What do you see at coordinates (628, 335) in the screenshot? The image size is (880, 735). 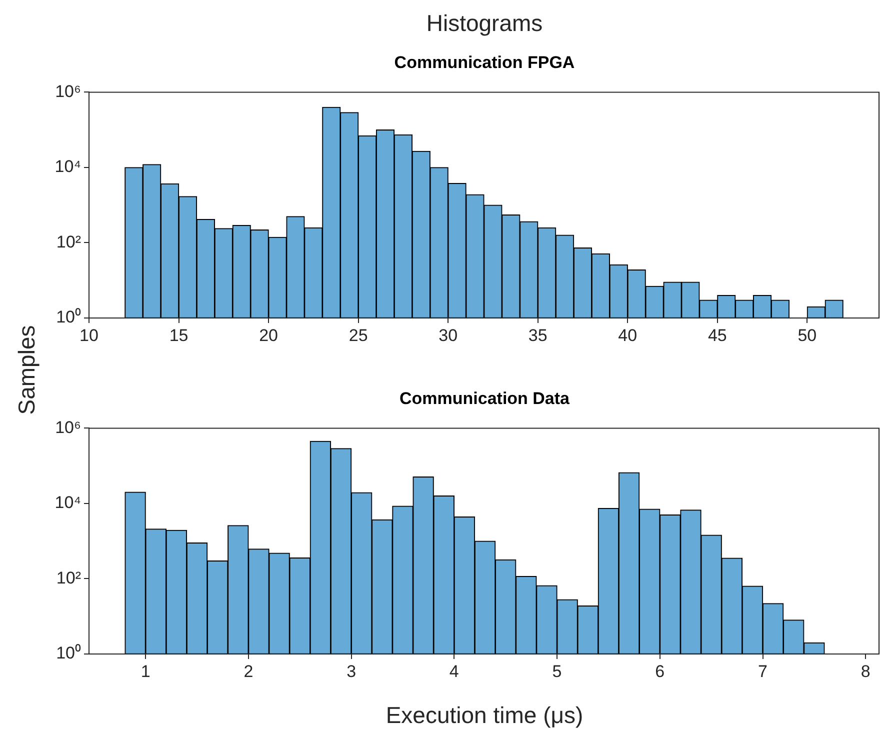 I see `x-tick-label: 40` at bounding box center [628, 335].